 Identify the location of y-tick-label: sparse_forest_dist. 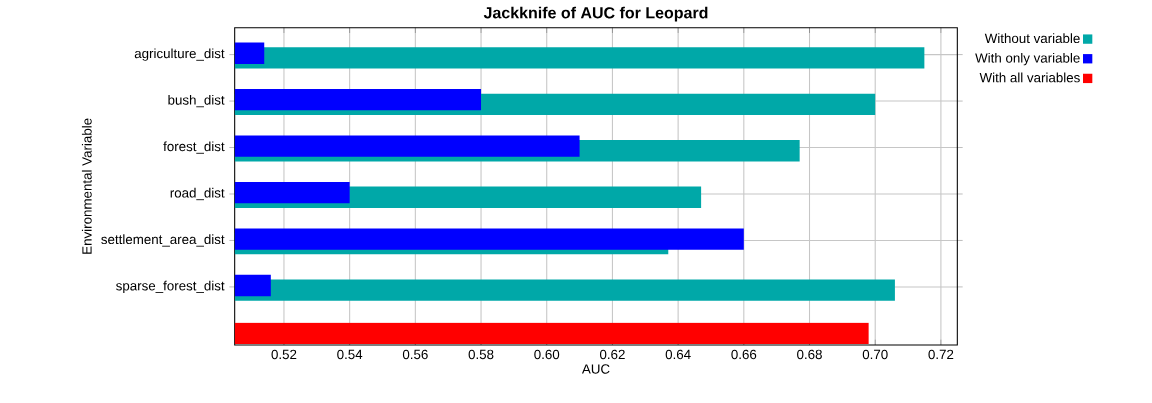
(170, 287).